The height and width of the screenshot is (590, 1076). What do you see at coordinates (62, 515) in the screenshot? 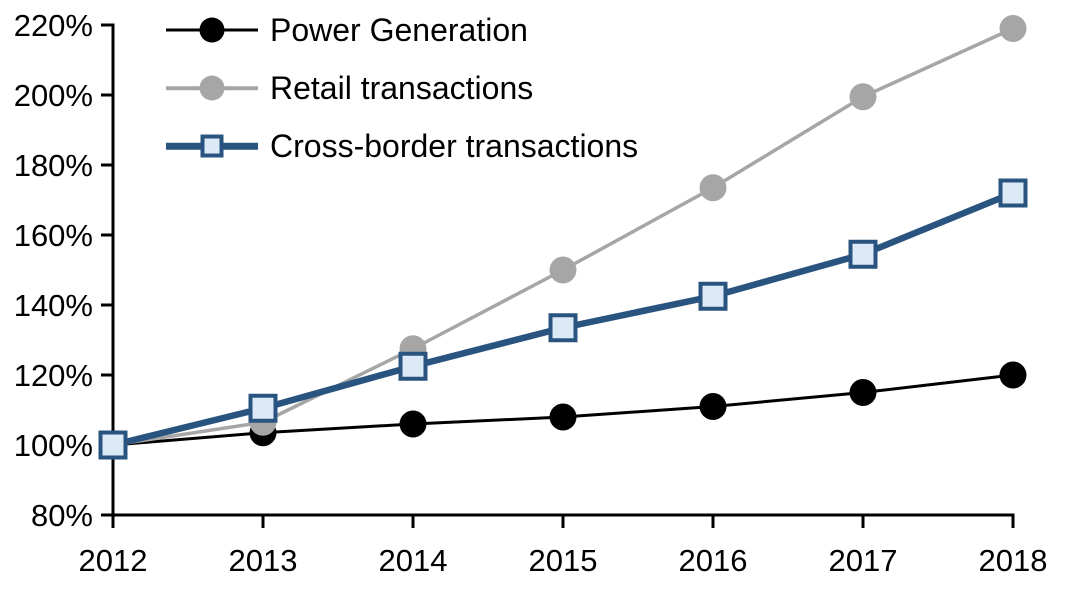
I see `y-tick-label: 80%` at bounding box center [62, 515].